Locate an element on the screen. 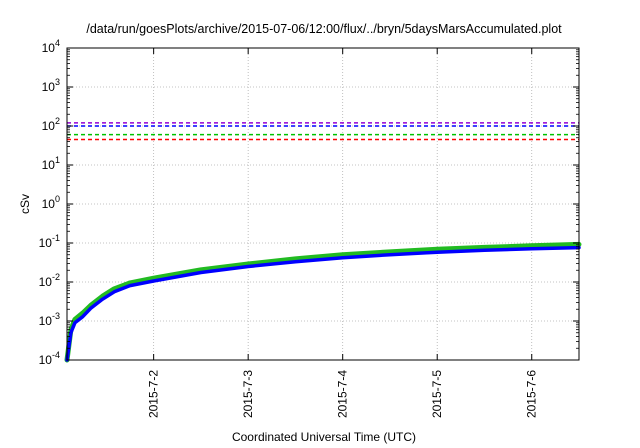 This screenshot has height=448, width=640. y-tick-label: 10⁻³ is located at coordinates (49, 319).